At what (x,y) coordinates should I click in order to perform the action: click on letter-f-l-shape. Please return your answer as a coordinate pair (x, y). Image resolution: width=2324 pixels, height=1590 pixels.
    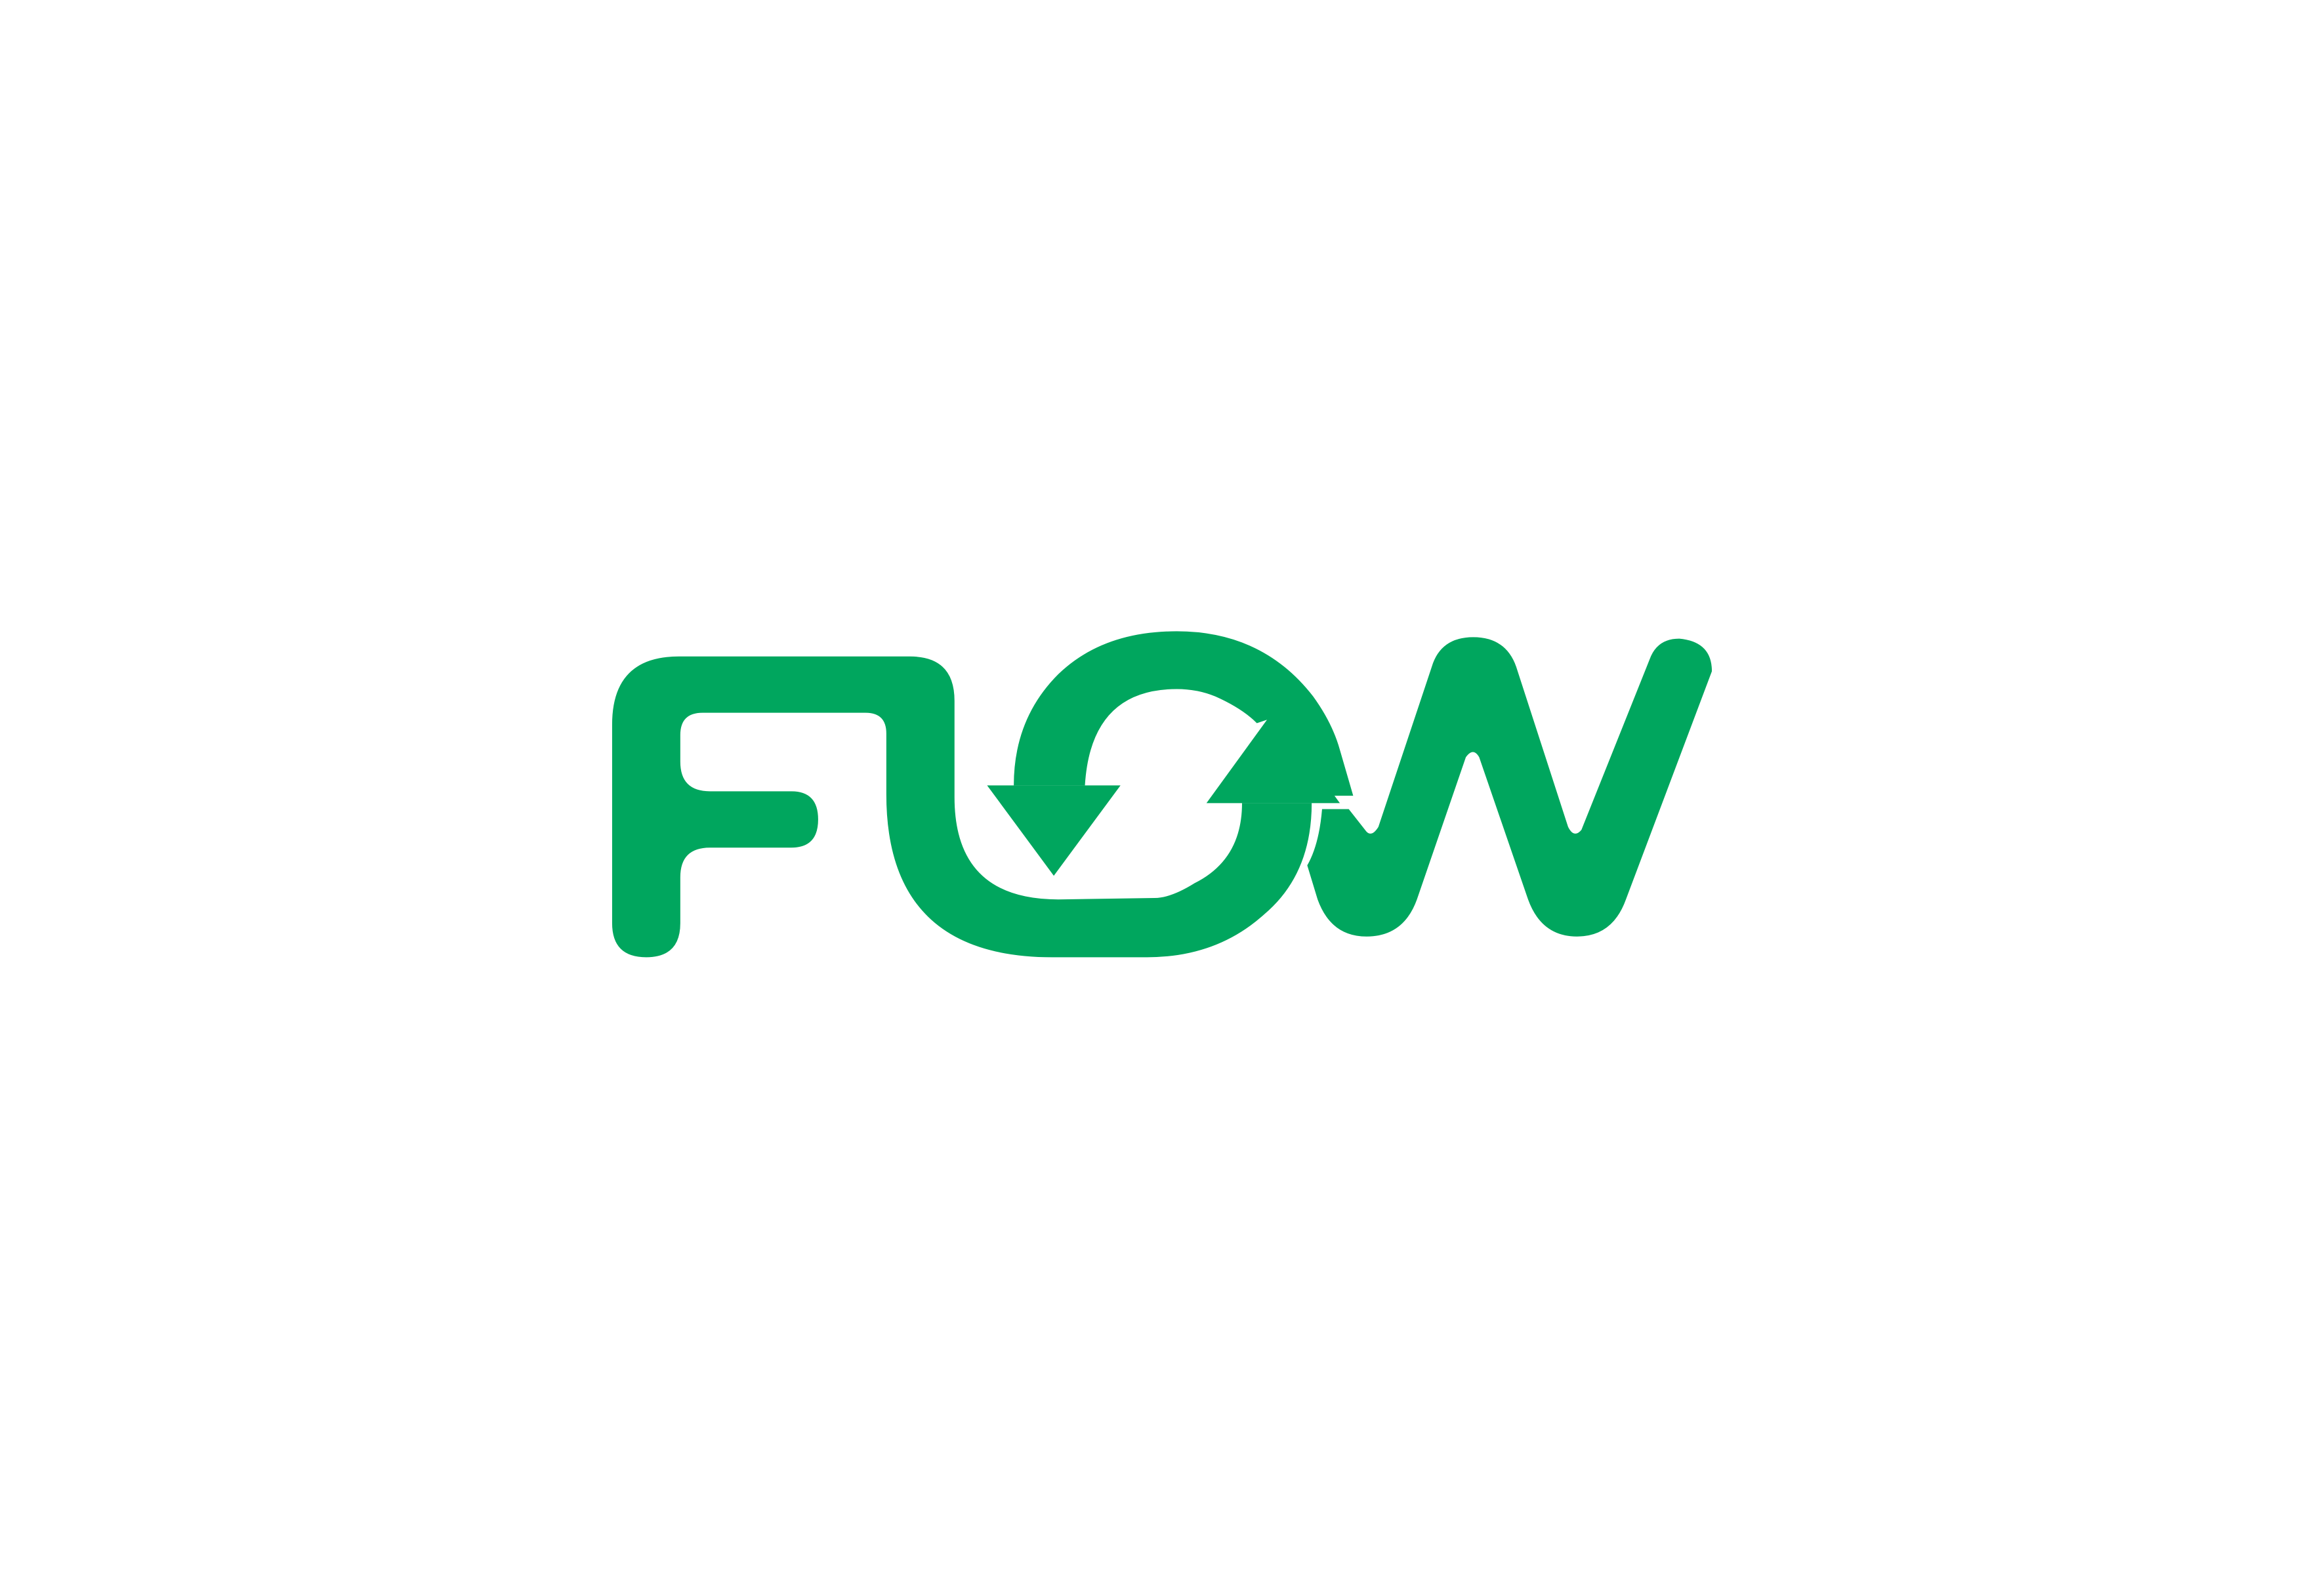
    Looking at the image, I should click on (962, 807).